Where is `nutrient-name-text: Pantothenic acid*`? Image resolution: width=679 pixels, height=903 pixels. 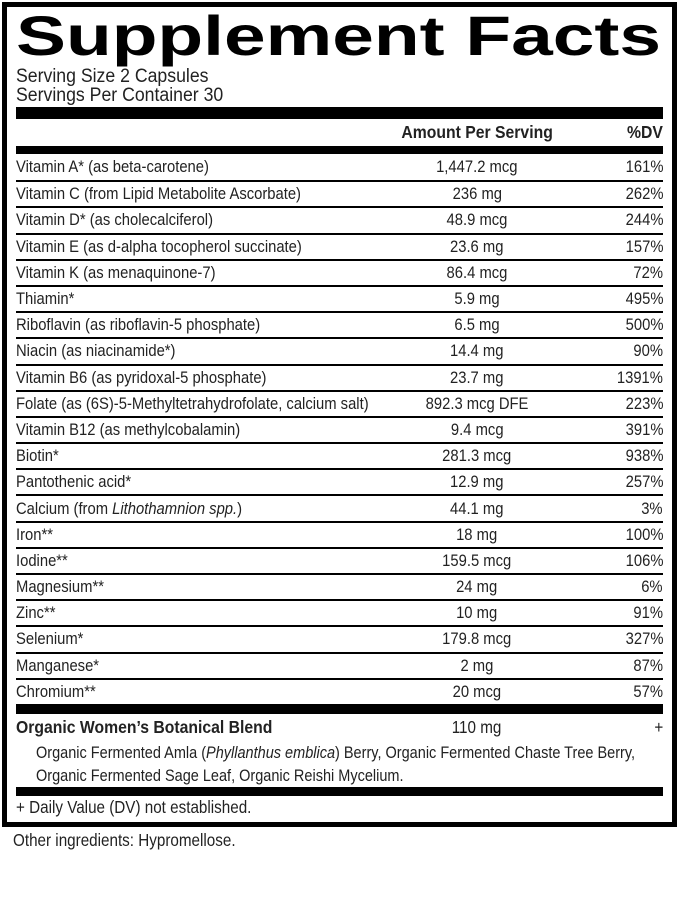
nutrient-name-text: Pantothenic acid* is located at coordinates (74, 482).